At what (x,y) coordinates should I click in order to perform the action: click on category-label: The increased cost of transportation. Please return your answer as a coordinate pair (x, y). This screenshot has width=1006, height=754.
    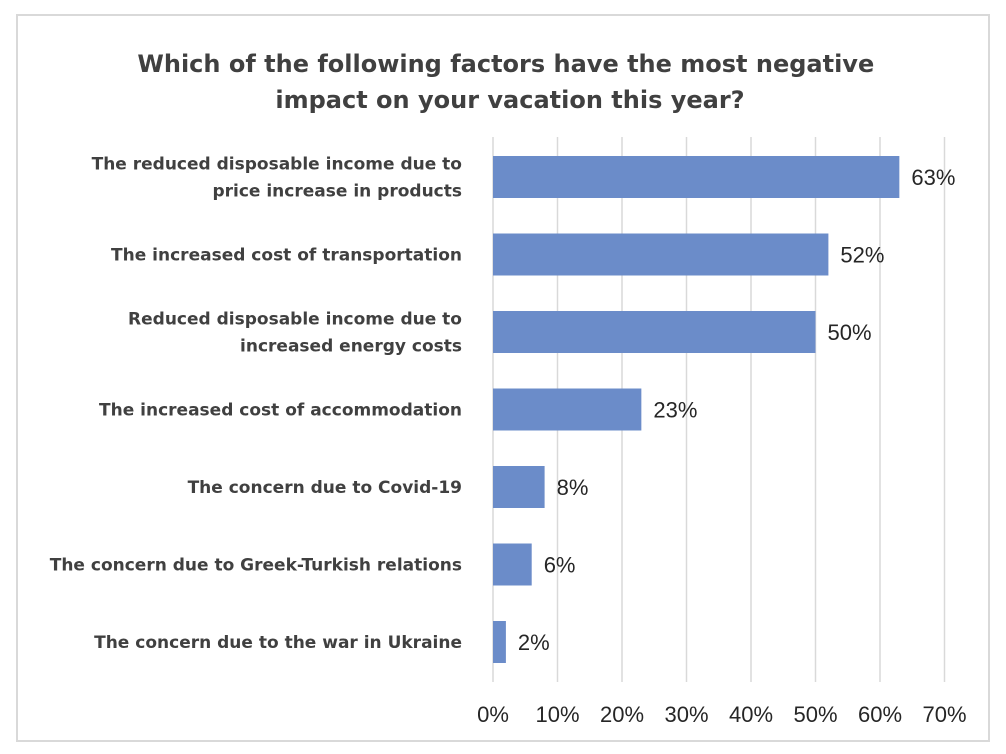
    Looking at the image, I should click on (286, 256).